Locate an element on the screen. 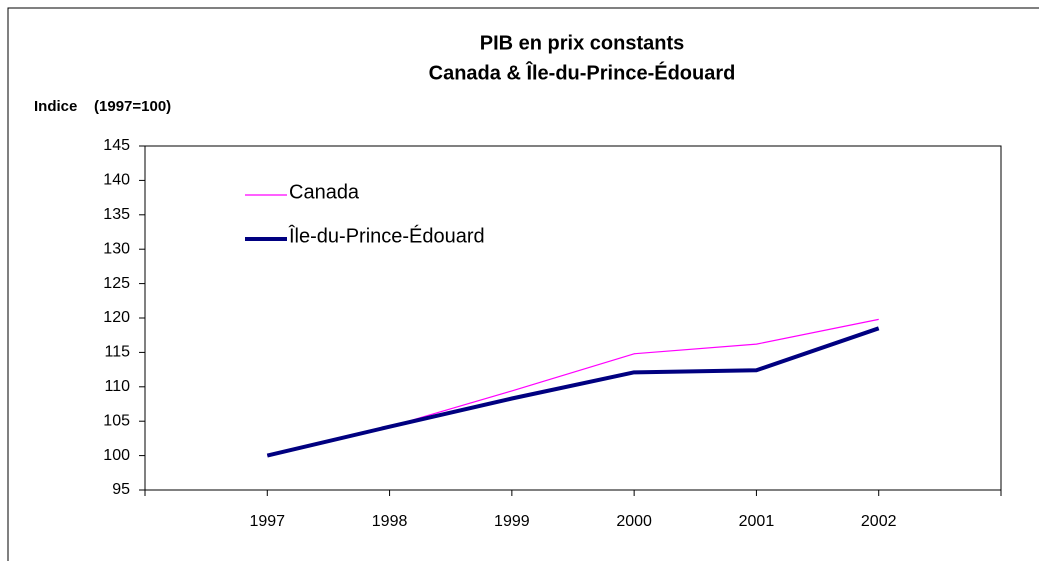 This screenshot has width=1039, height=561. y-tick-label: 115 is located at coordinates (117, 352).